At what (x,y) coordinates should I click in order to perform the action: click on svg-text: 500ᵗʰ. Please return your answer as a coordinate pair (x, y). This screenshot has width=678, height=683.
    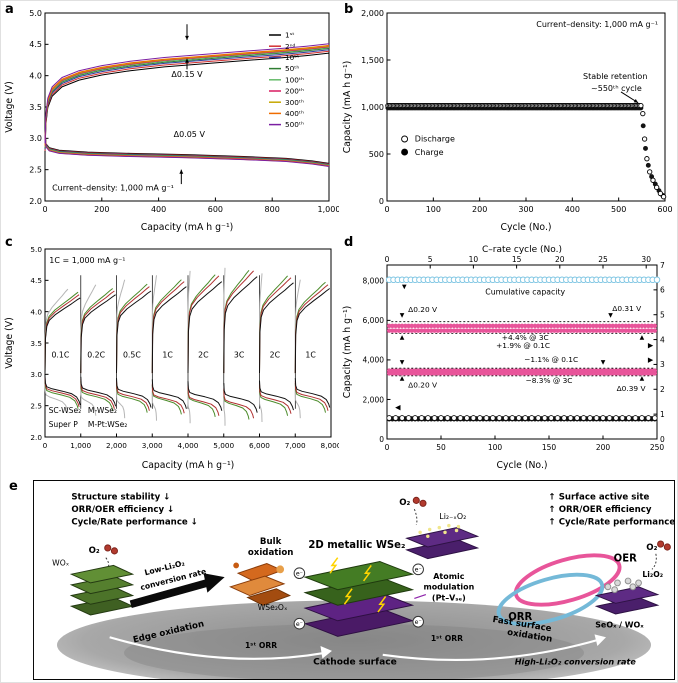
    Looking at the image, I should click on (294, 124).